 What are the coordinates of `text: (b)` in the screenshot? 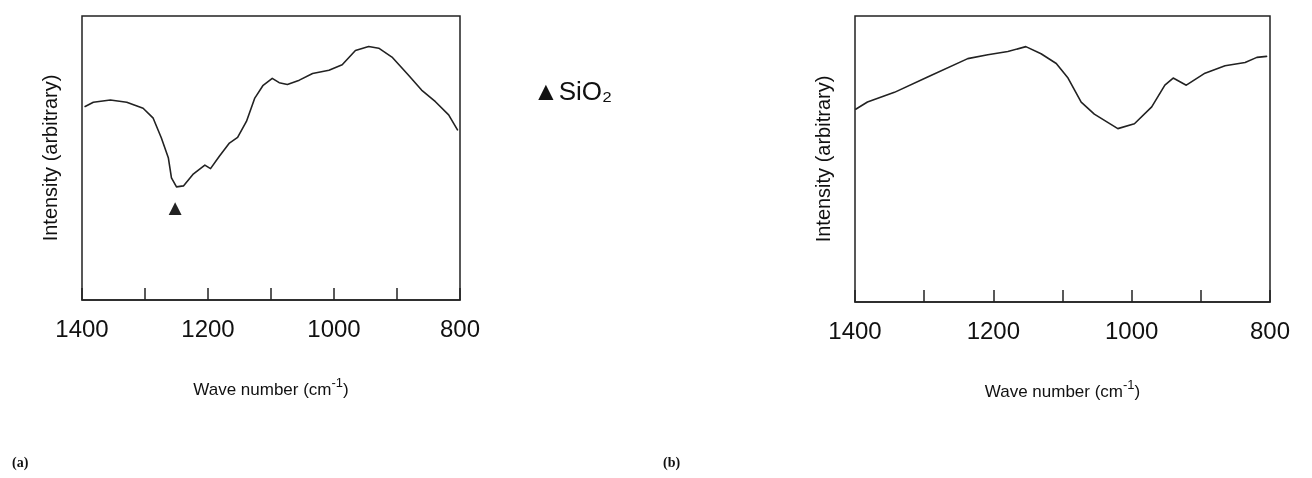 It's located at (672, 462).